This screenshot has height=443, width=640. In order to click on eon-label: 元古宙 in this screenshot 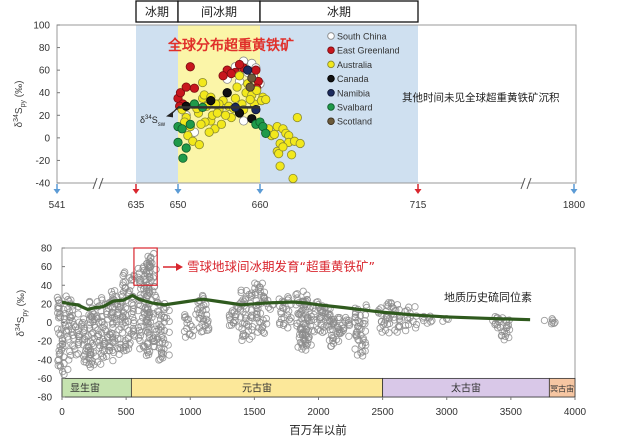, I will do `click(257, 388)`.